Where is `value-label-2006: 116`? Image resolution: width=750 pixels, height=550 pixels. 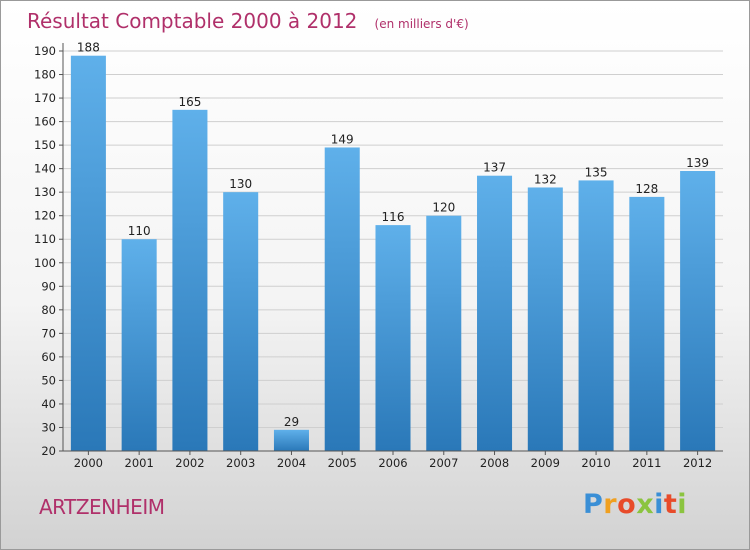
value-label-2006: 116 is located at coordinates (393, 217).